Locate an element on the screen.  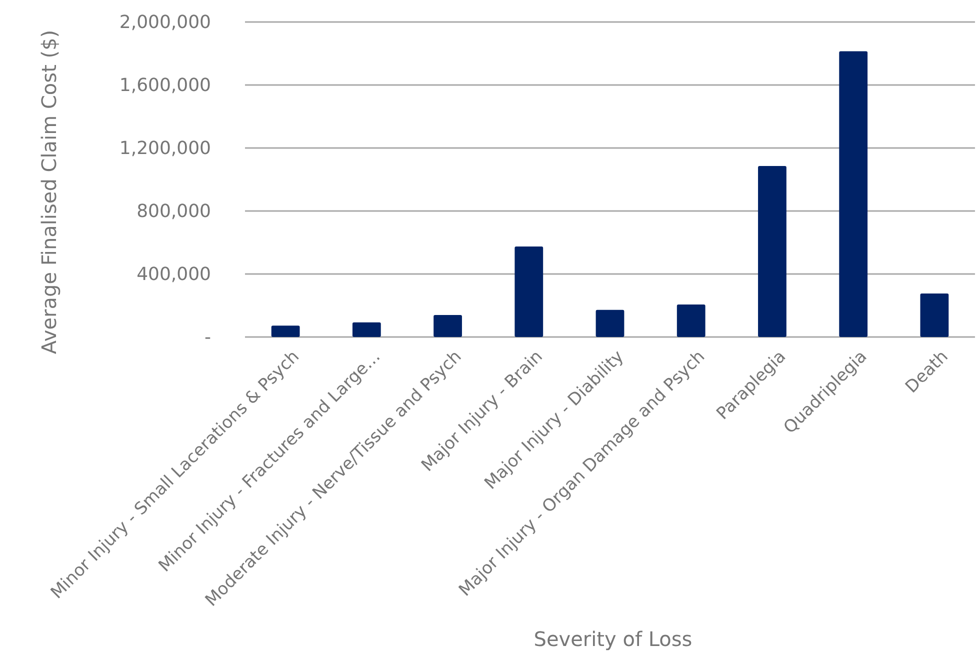
y-tick-label: 1,600,000 is located at coordinates (165, 85).